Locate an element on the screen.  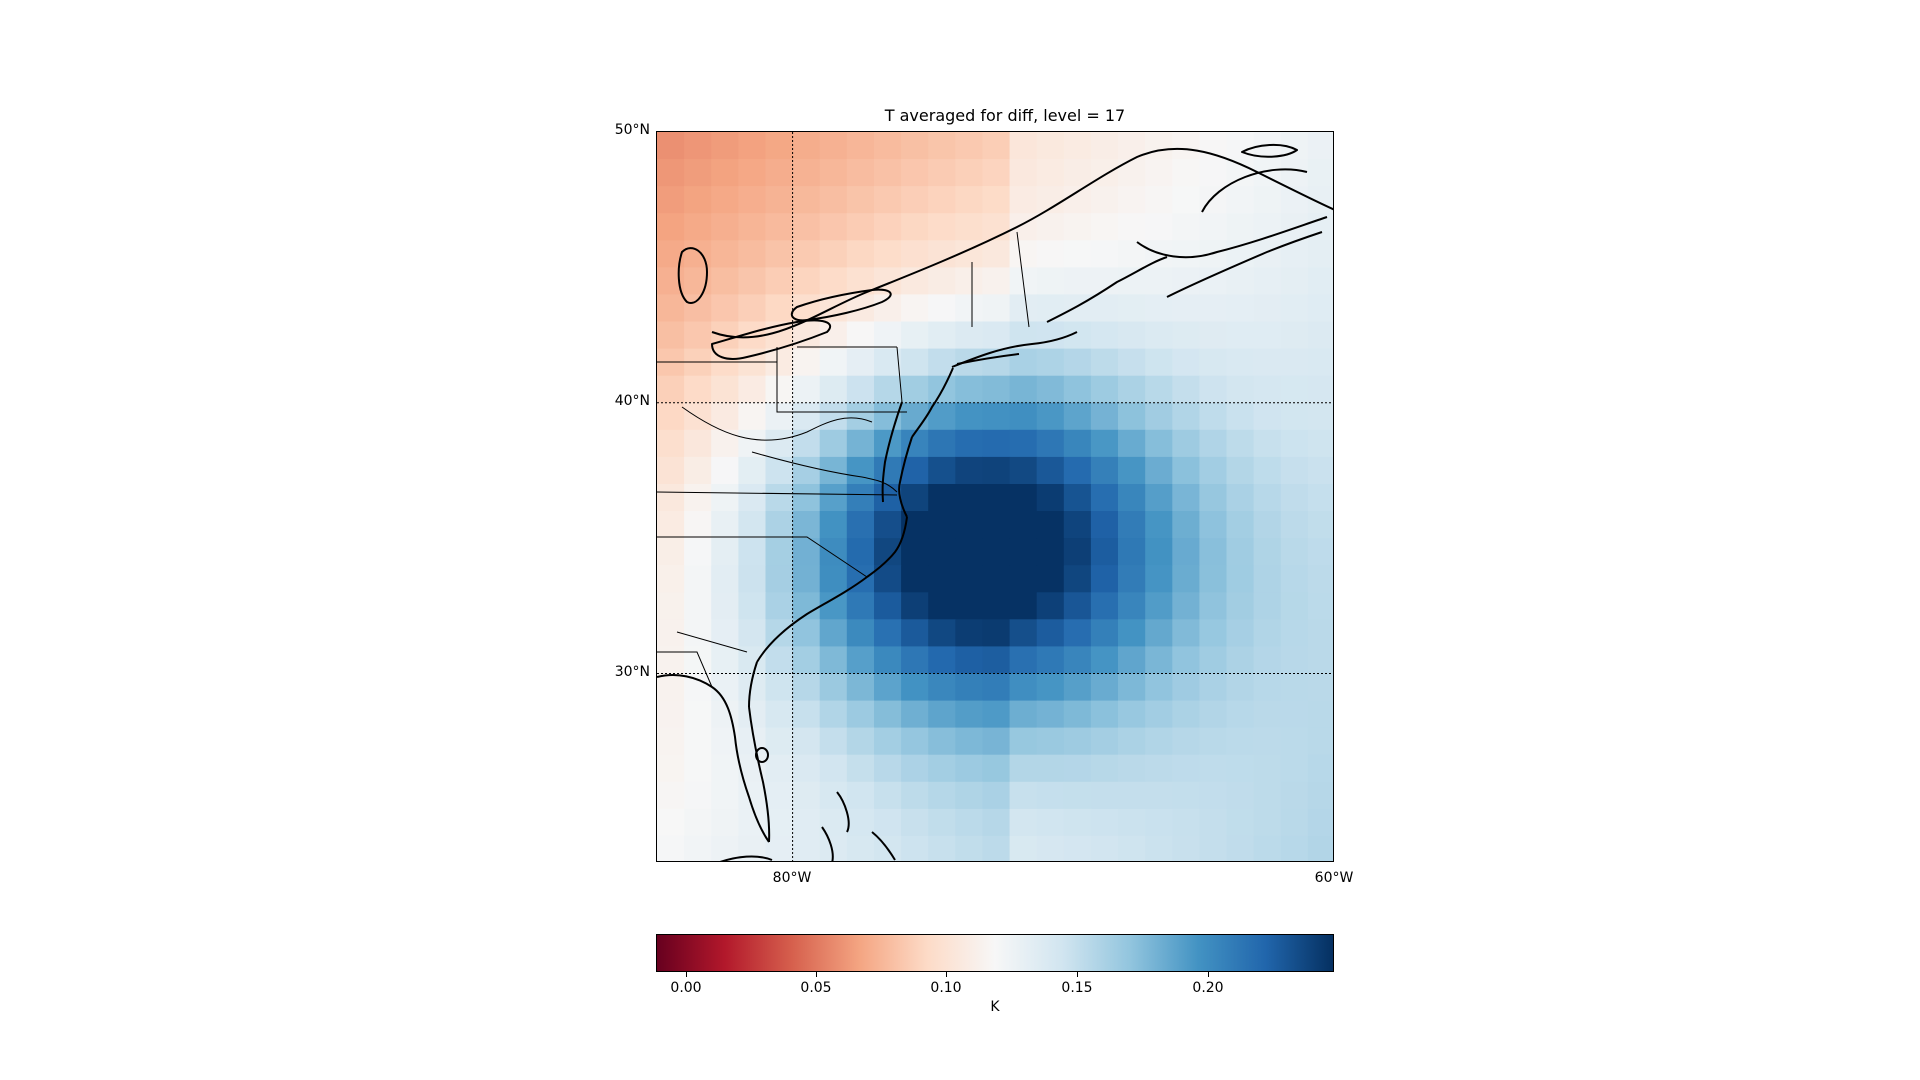
colorbar-tick-label: 0.05 is located at coordinates (816, 988).